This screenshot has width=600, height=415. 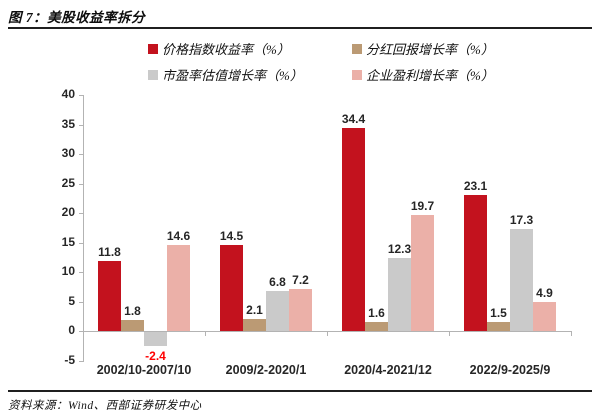 I want to click on y-tick-label: 5, so click(x=71, y=300).